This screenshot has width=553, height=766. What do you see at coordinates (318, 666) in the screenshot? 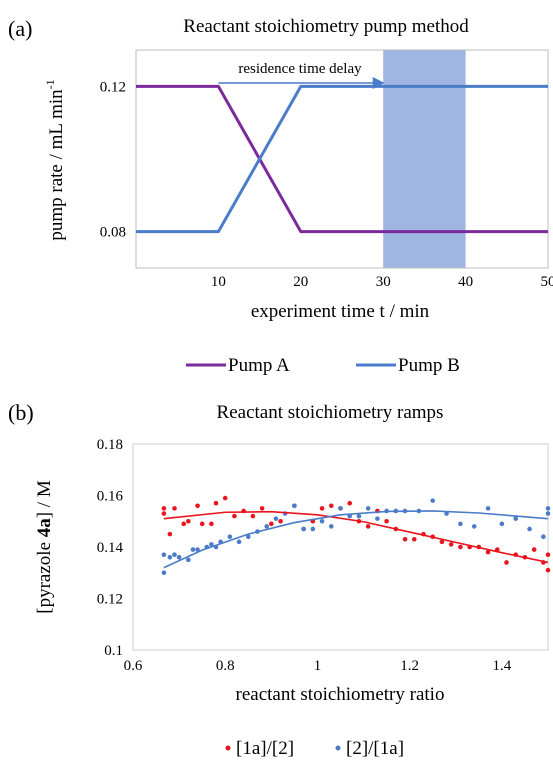
I see `chart-b-xtick-label: 1` at bounding box center [318, 666].